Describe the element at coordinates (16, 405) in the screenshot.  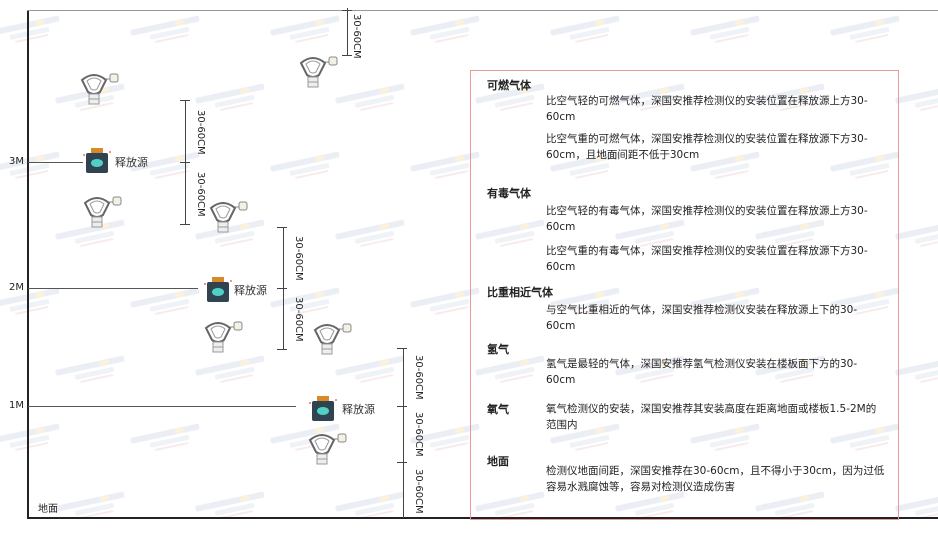
I see `level-1m: 1M` at that location.